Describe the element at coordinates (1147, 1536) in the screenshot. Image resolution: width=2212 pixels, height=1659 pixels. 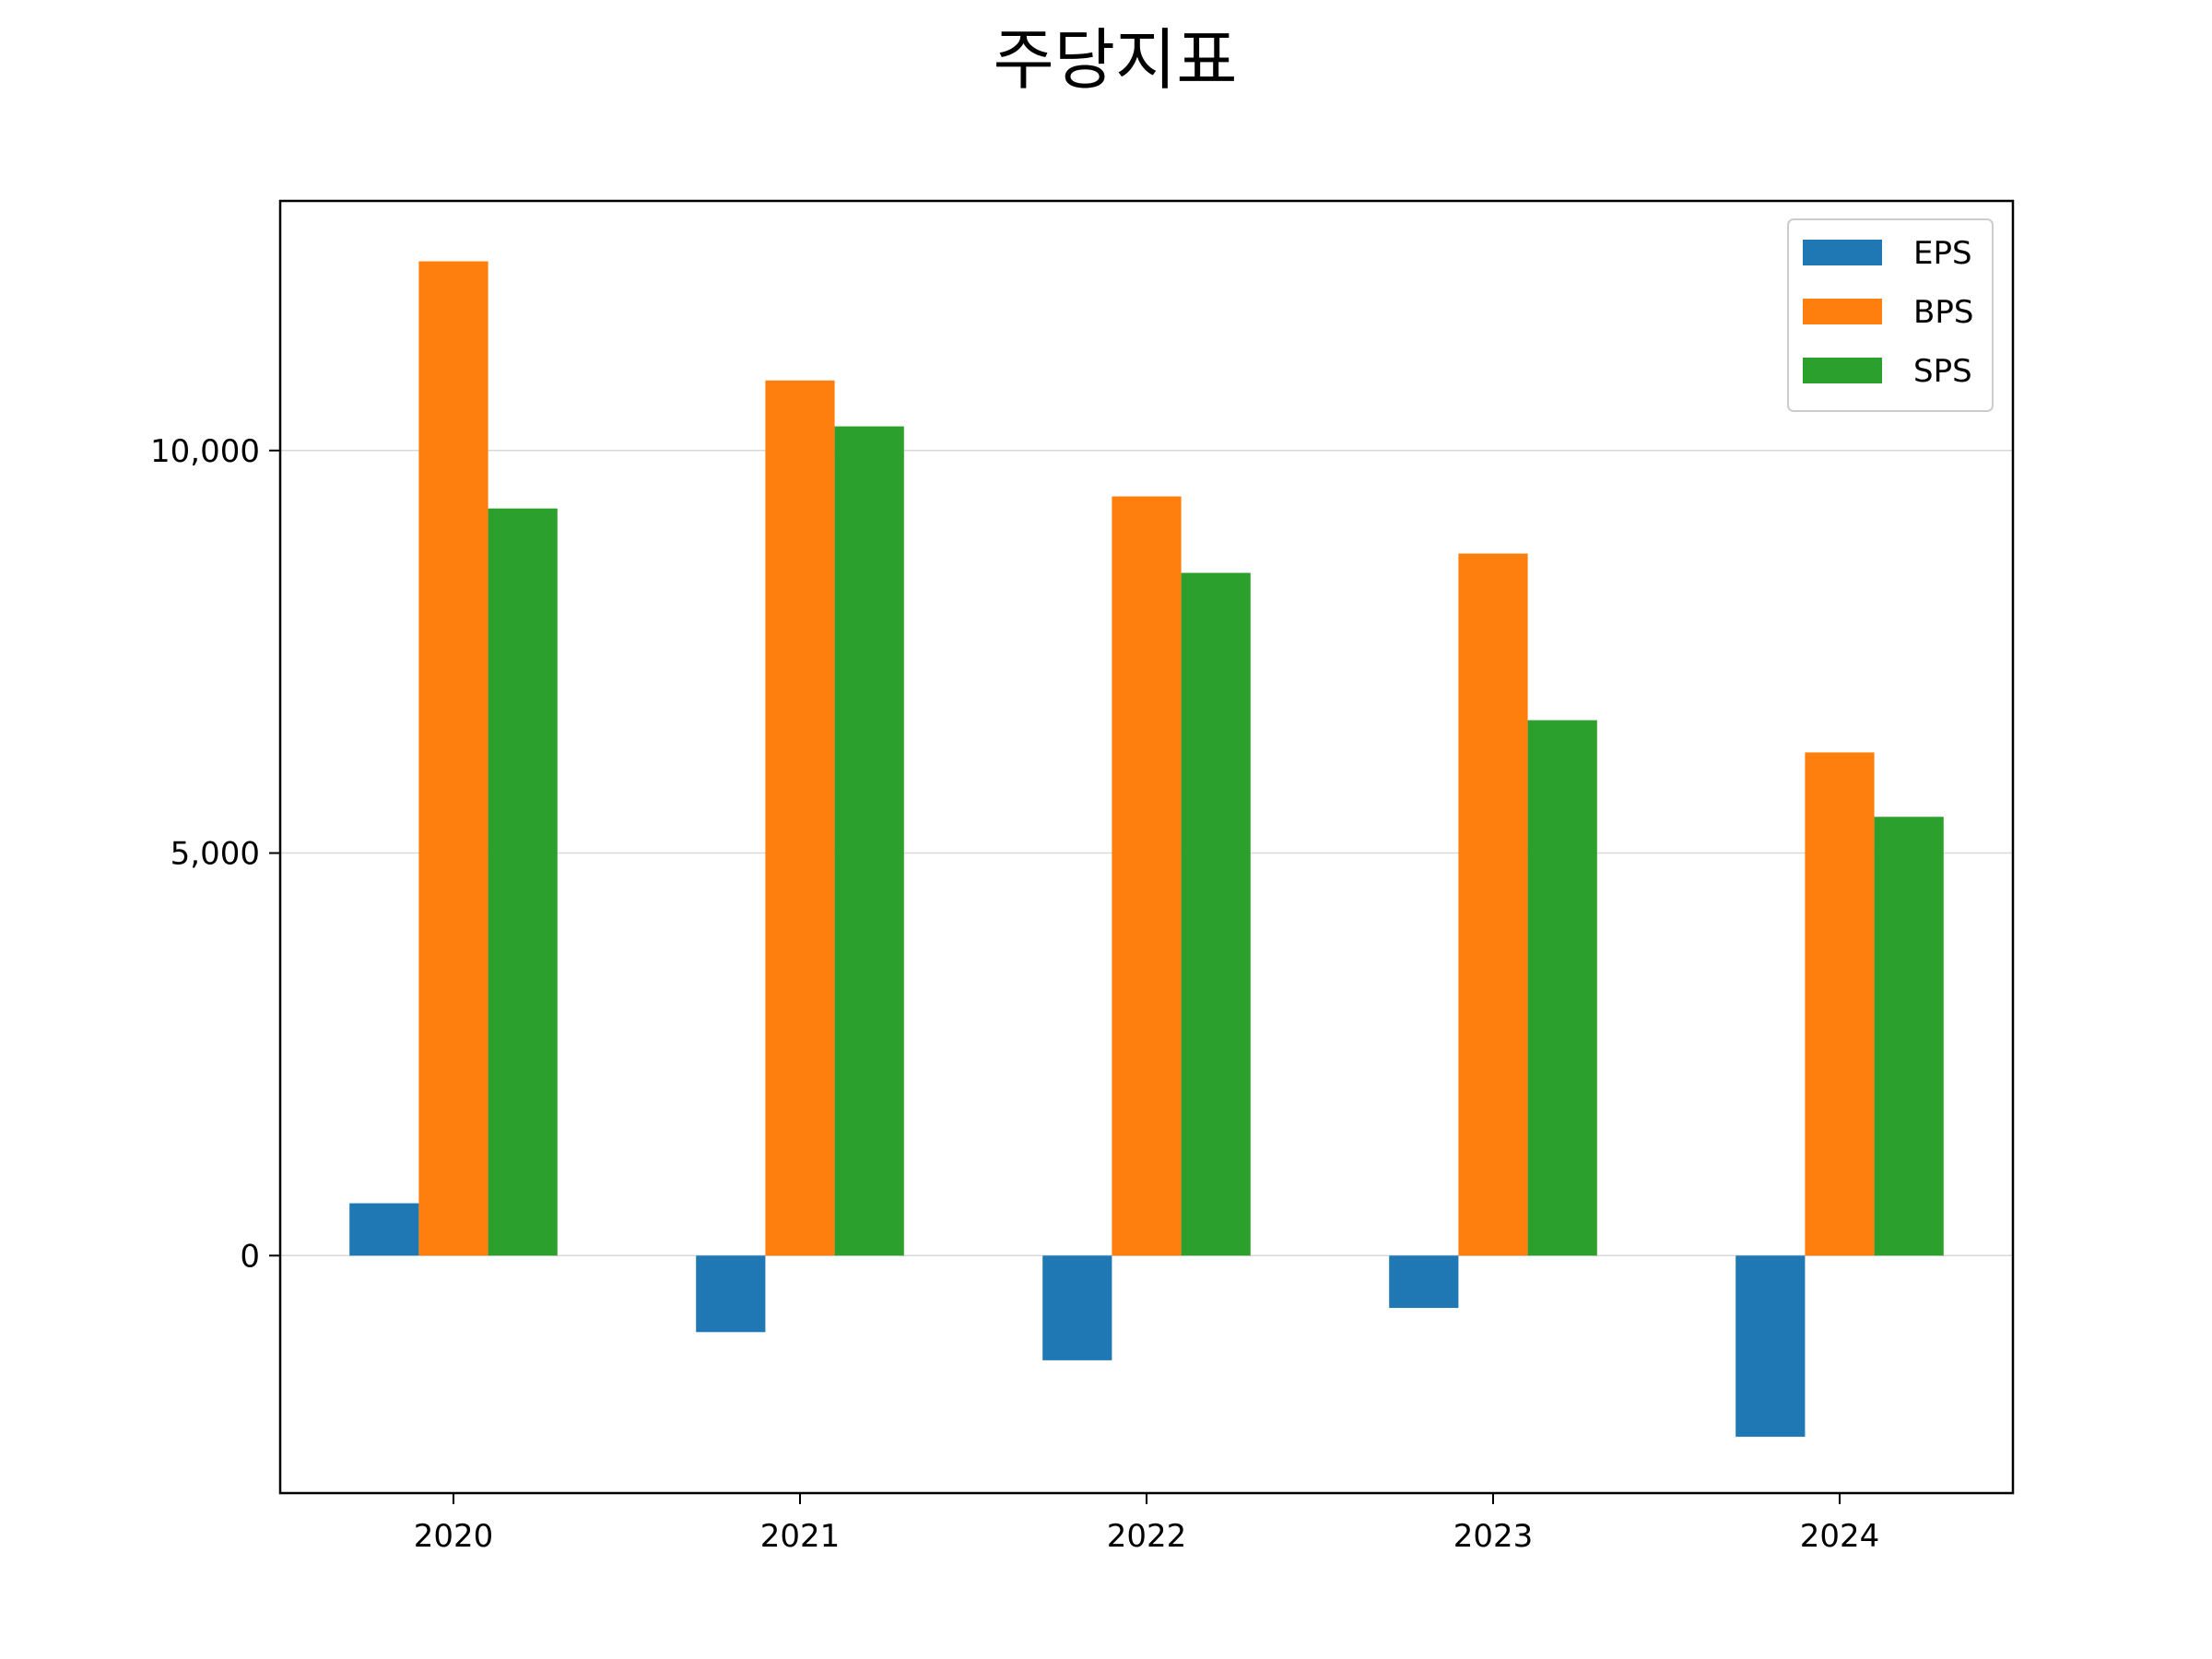
I see `x-tick-label: 2022` at that location.